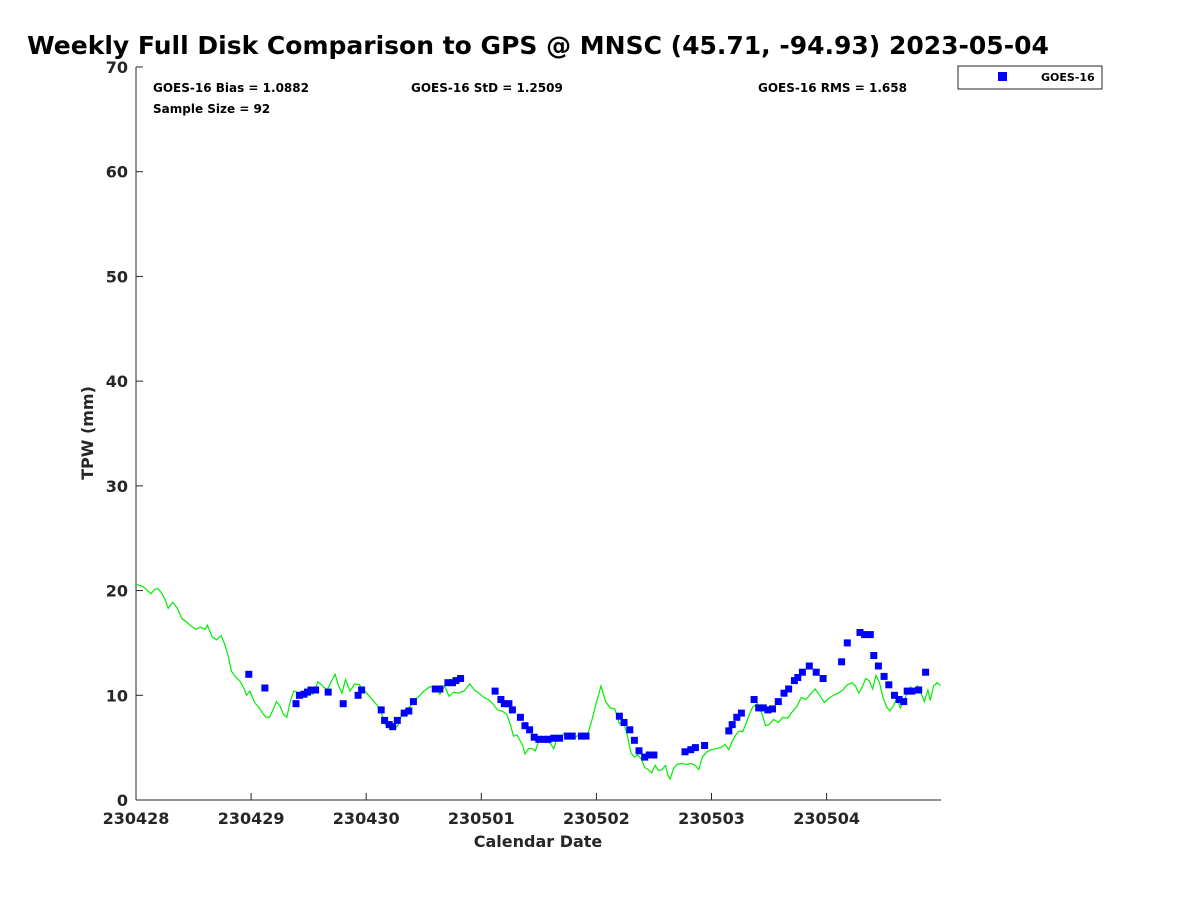  Describe the element at coordinates (136, 818) in the screenshot. I see `x-tick-label: 230428` at that location.